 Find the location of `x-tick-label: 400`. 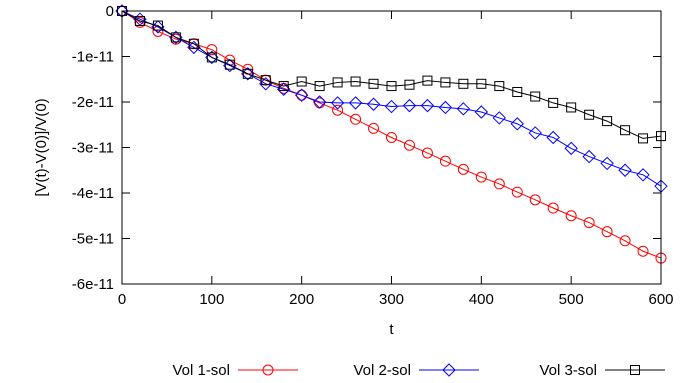

x-tick-label: 400 is located at coordinates (481, 299).